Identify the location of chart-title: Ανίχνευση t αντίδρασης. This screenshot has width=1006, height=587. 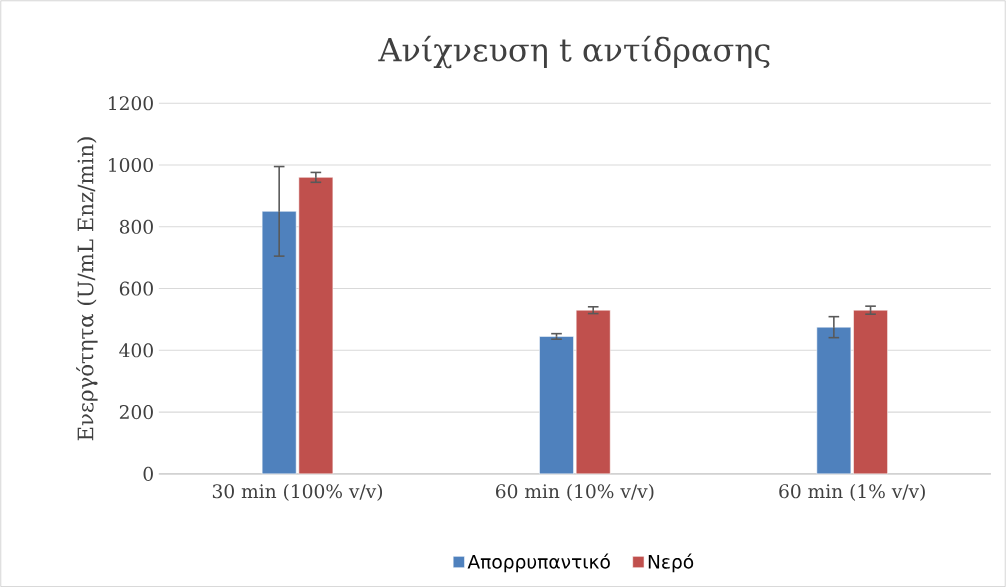
(574, 52).